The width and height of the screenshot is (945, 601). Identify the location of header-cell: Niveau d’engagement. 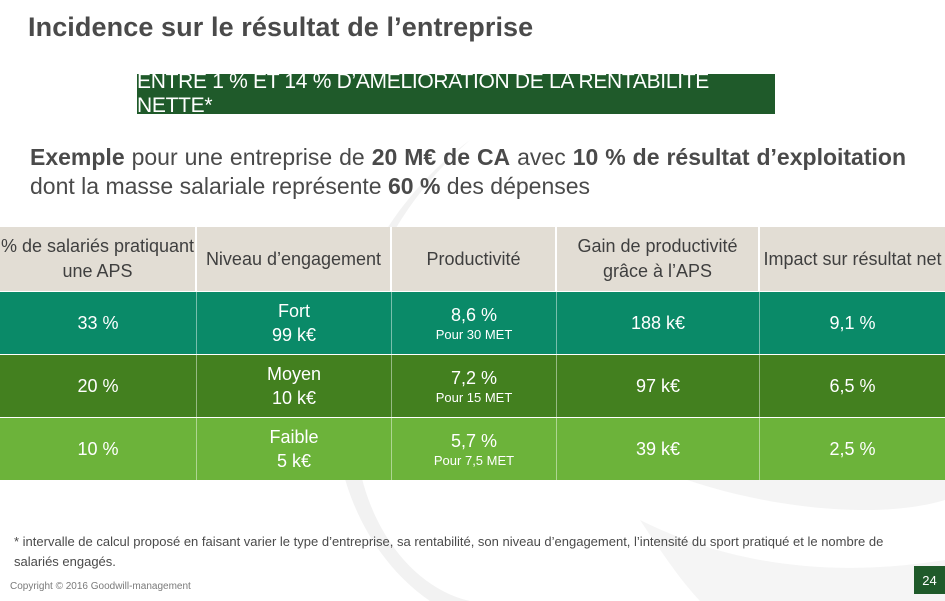
(294, 259).